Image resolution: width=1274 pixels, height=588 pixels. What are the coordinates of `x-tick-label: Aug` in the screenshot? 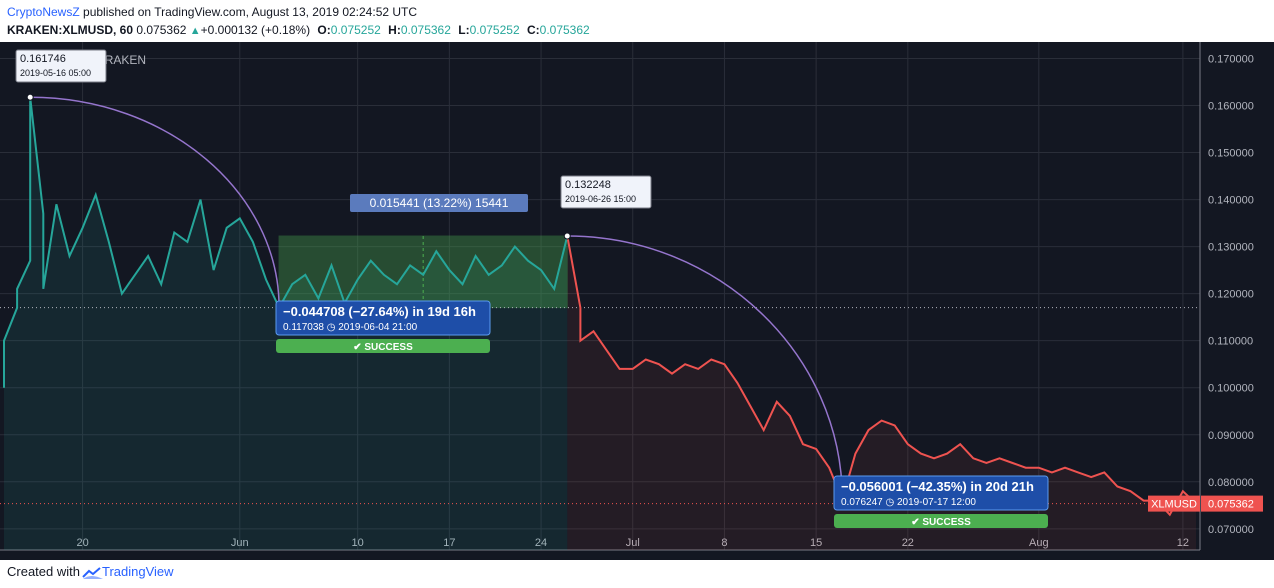 It's located at (1039, 543).